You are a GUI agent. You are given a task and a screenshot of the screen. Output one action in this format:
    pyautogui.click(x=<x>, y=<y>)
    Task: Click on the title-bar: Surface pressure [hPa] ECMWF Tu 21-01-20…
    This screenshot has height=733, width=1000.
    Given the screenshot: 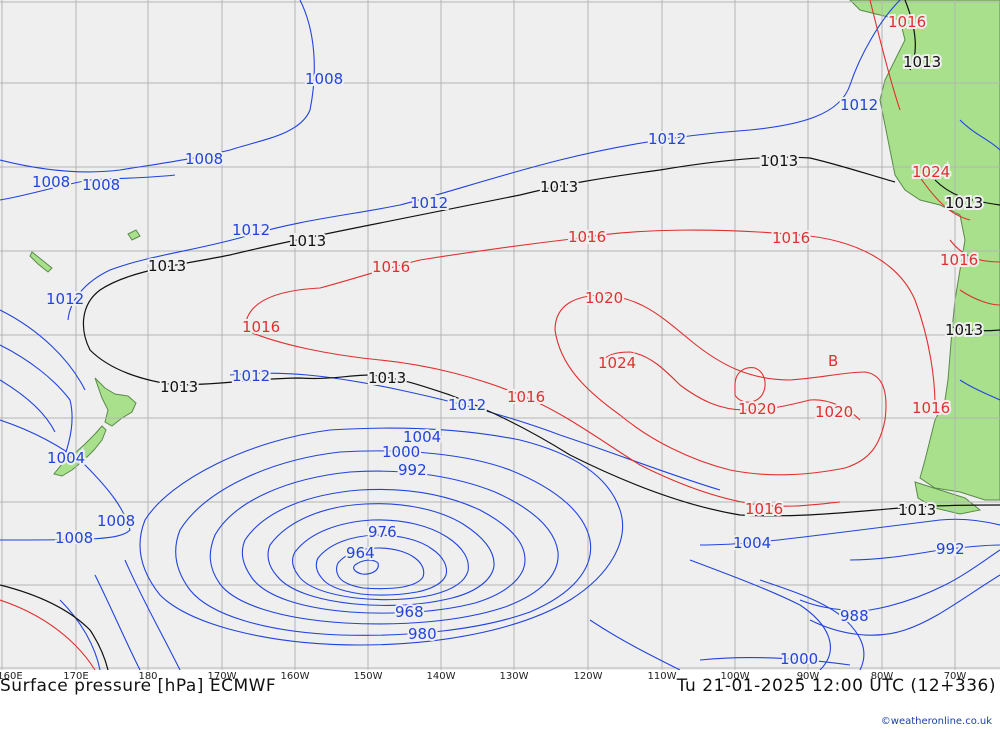 What is the action you would take?
    pyautogui.click(x=500, y=689)
    